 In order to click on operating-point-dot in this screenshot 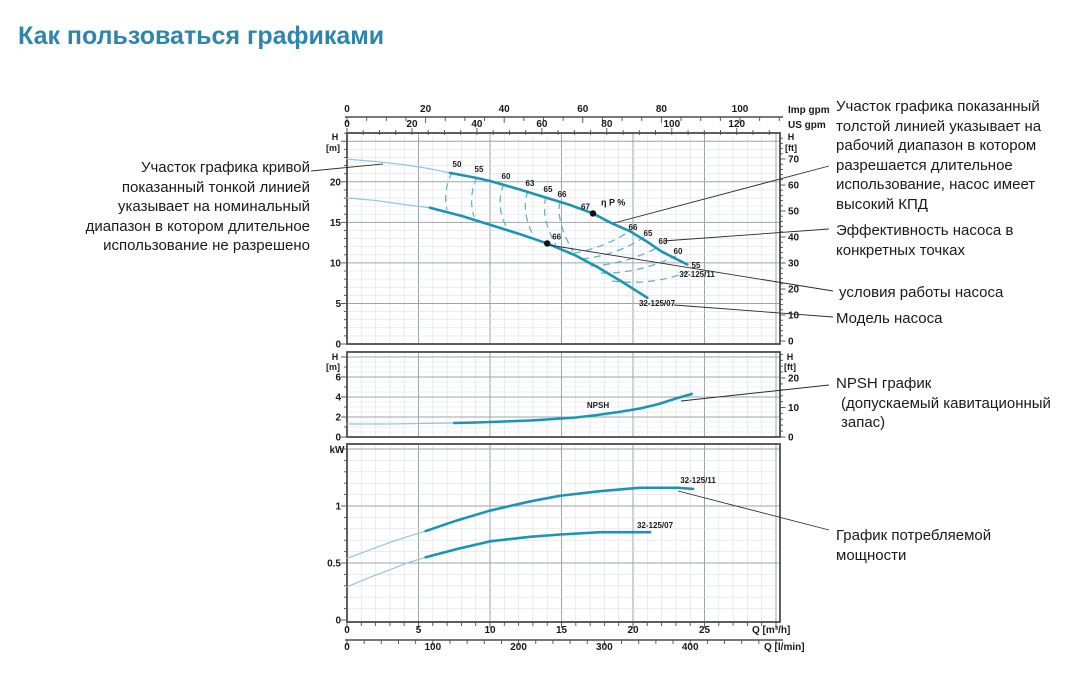, I will do `click(547, 243)`.